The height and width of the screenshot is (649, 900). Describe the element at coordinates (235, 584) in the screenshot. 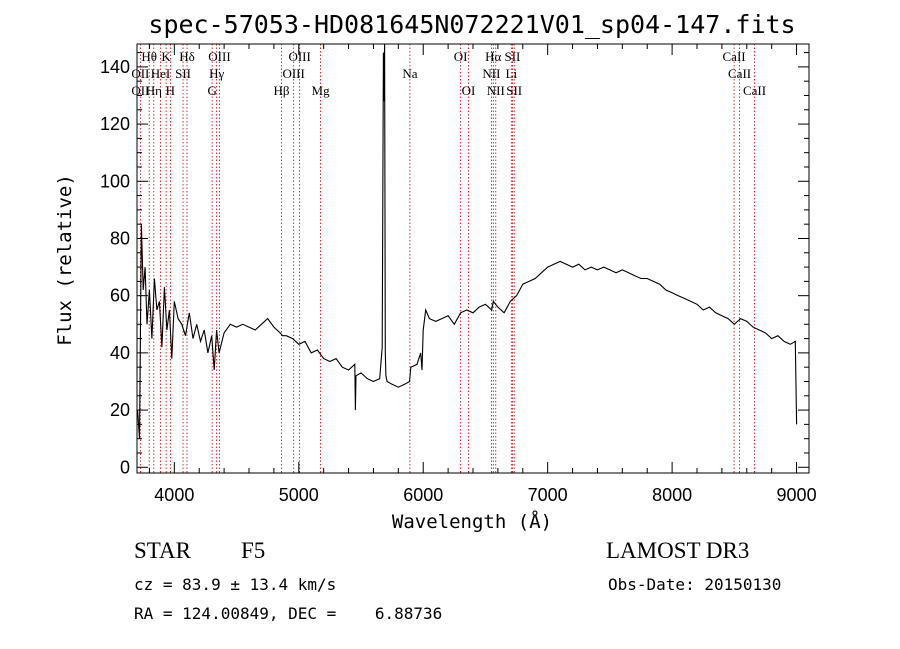

I see `redshift-velocity: cz = 83.9 ± 13.4 km/s` at that location.